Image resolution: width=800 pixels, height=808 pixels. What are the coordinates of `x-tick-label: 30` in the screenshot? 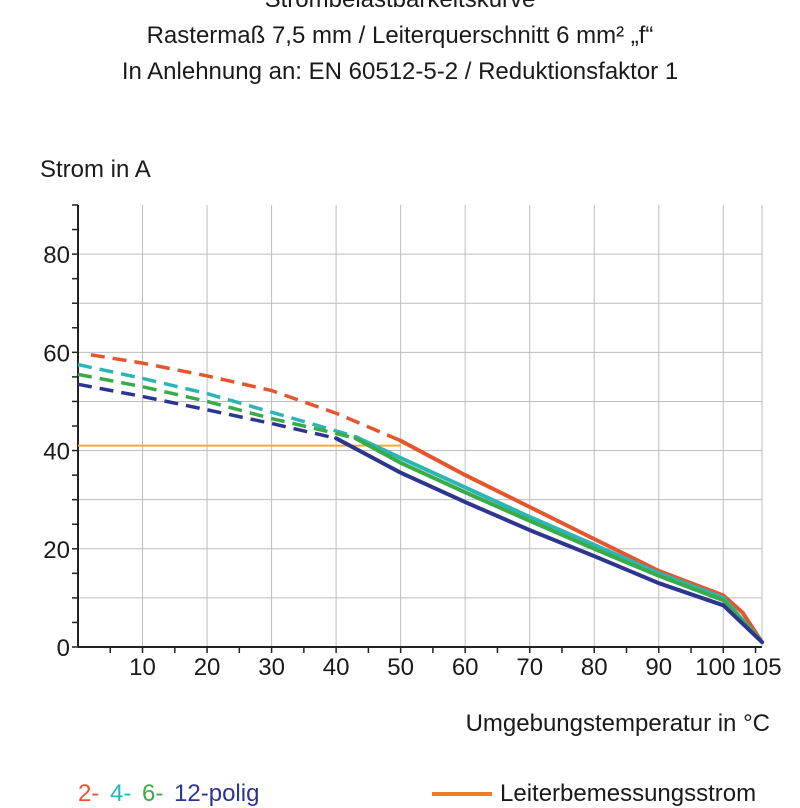 It's located at (271, 667).